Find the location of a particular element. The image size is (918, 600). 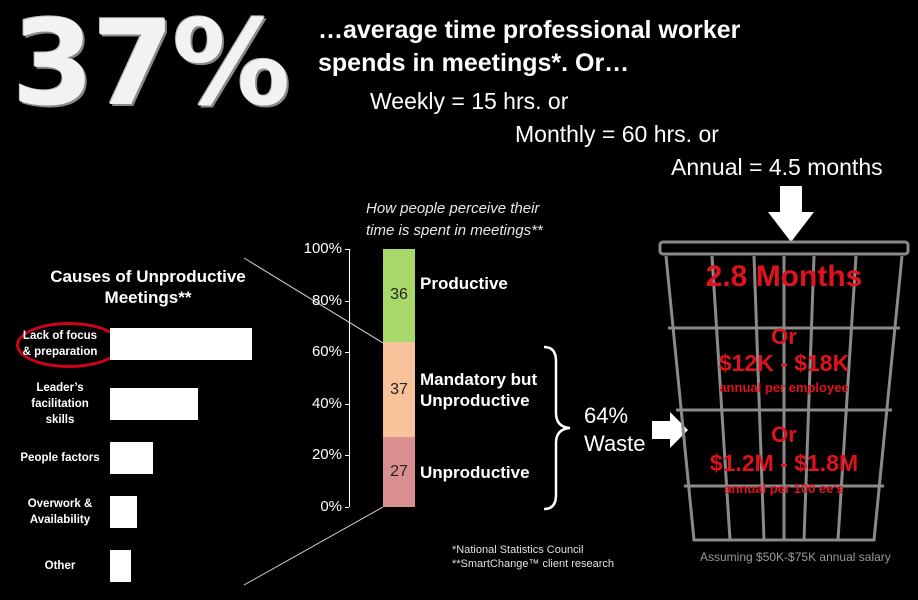

headline-line-1: …average time professional worker is located at coordinates (529, 30).